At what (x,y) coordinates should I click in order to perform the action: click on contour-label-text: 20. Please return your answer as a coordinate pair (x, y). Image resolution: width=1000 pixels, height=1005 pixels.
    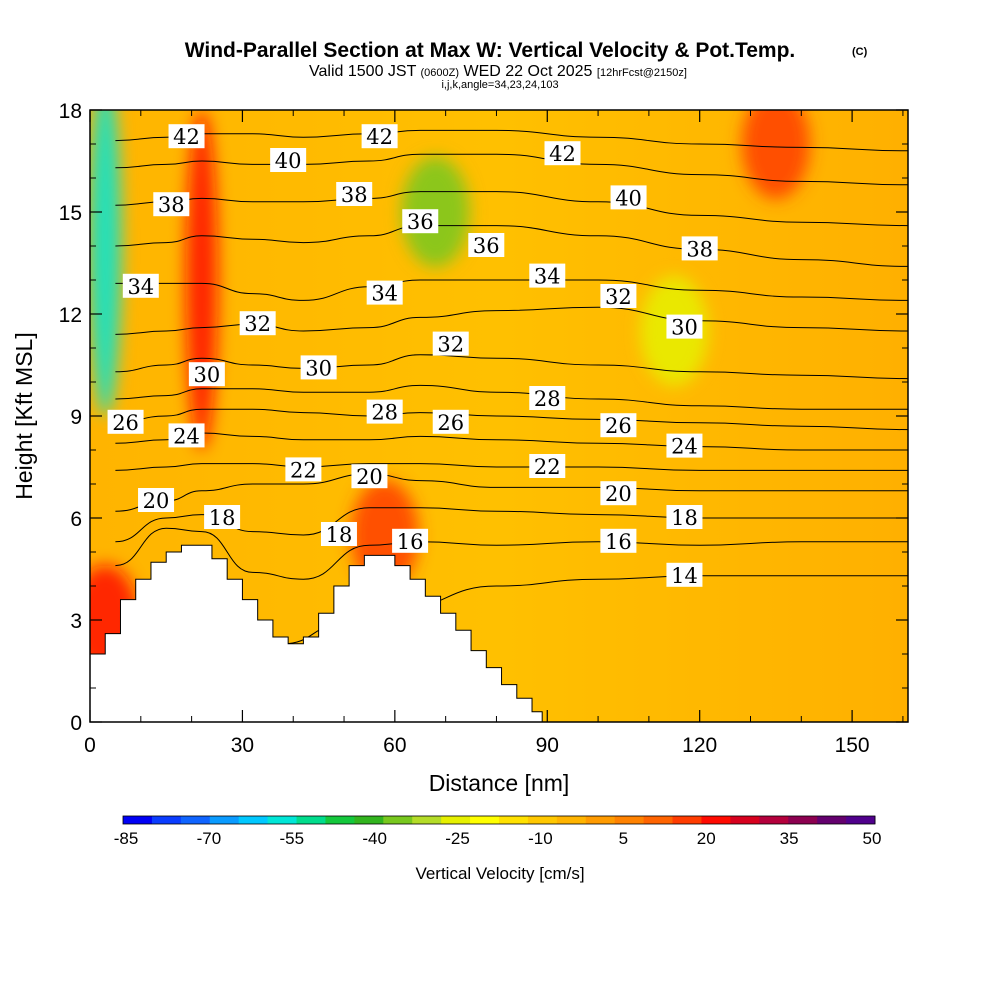
    Looking at the image, I should click on (618, 494).